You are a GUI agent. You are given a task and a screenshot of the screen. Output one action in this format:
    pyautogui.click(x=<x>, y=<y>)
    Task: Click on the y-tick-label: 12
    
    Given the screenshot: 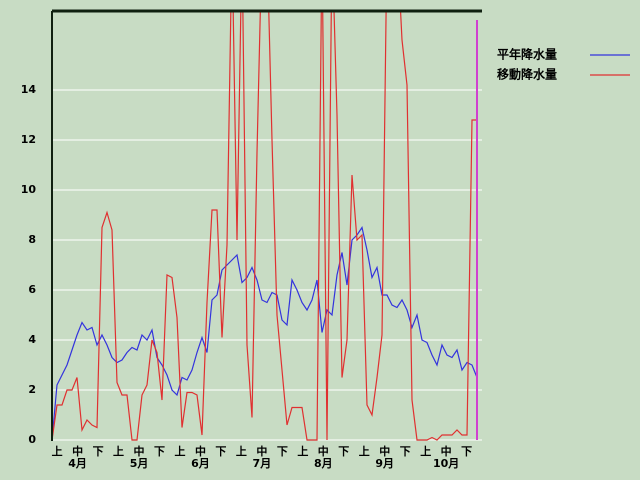 What is the action you would take?
    pyautogui.click(x=28, y=139)
    